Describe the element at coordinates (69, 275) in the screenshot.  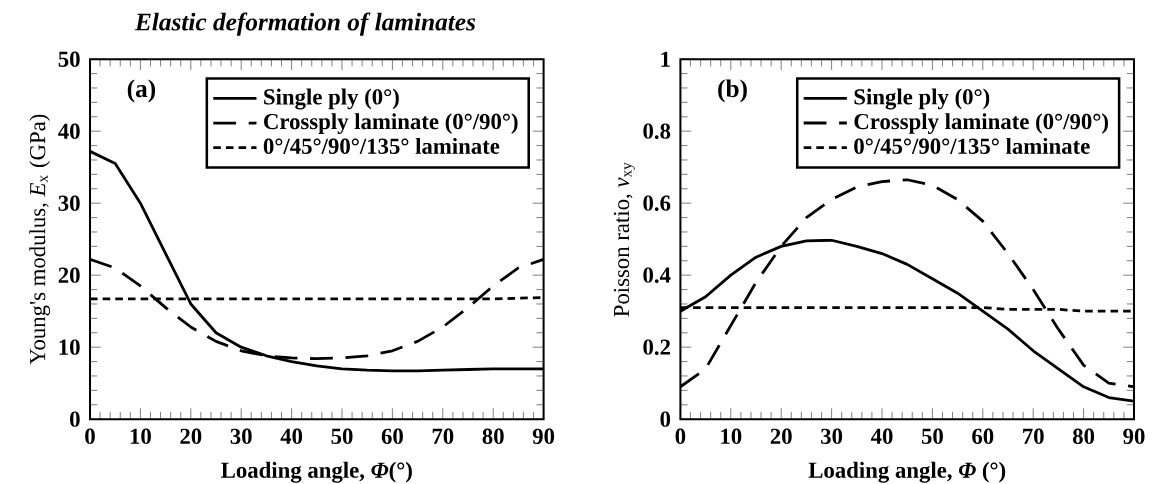
I see `y-tick-label: 20` at that location.